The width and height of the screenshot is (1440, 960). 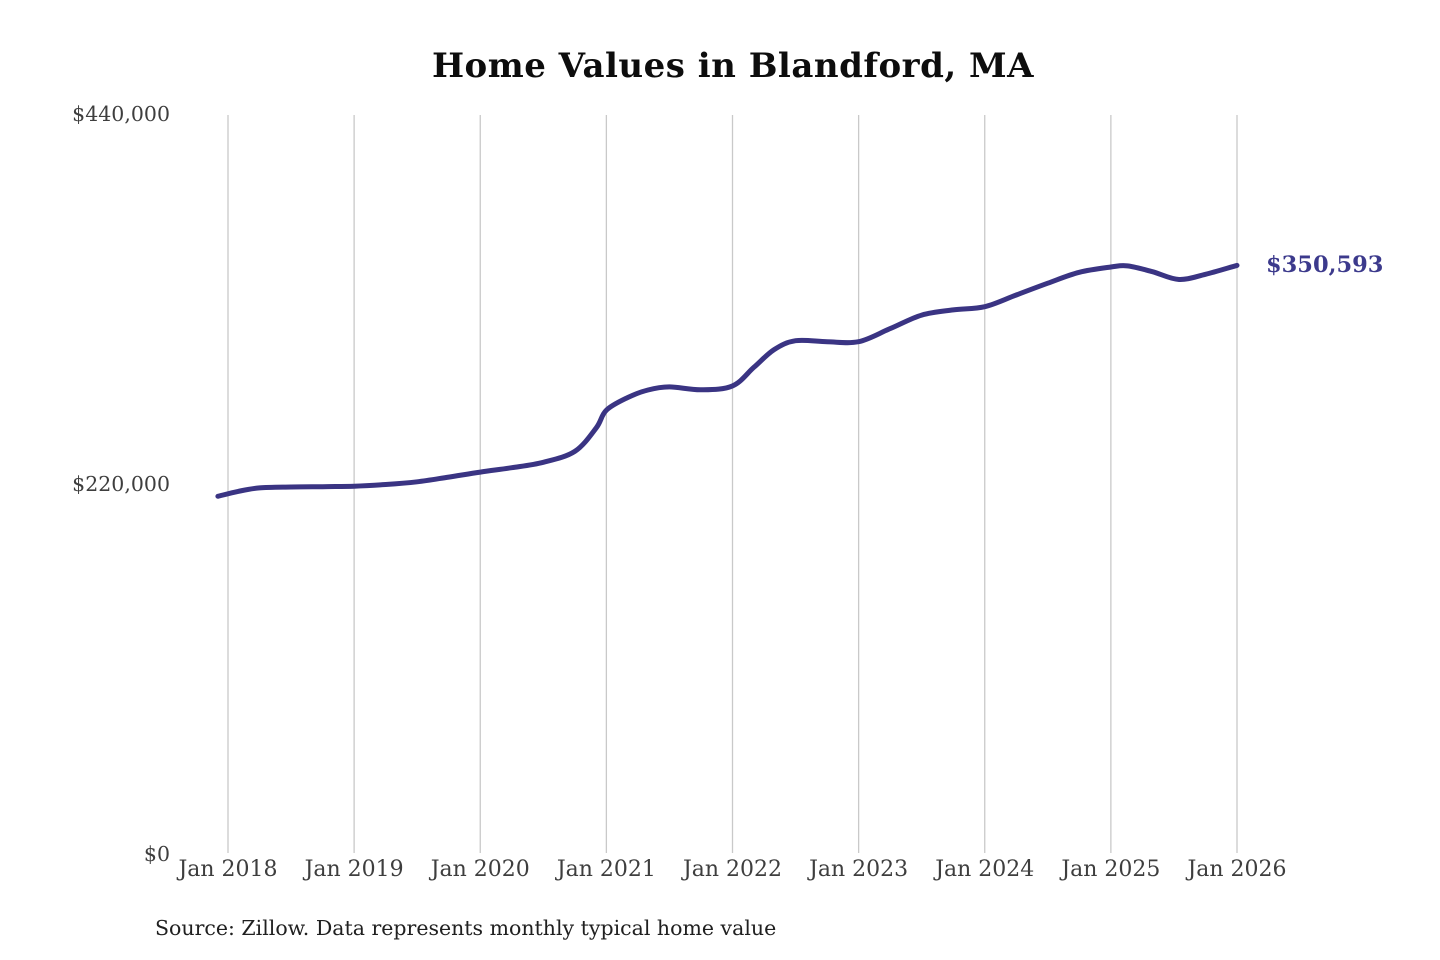 I want to click on y-tick-label-0: $0, so click(x=156, y=854).